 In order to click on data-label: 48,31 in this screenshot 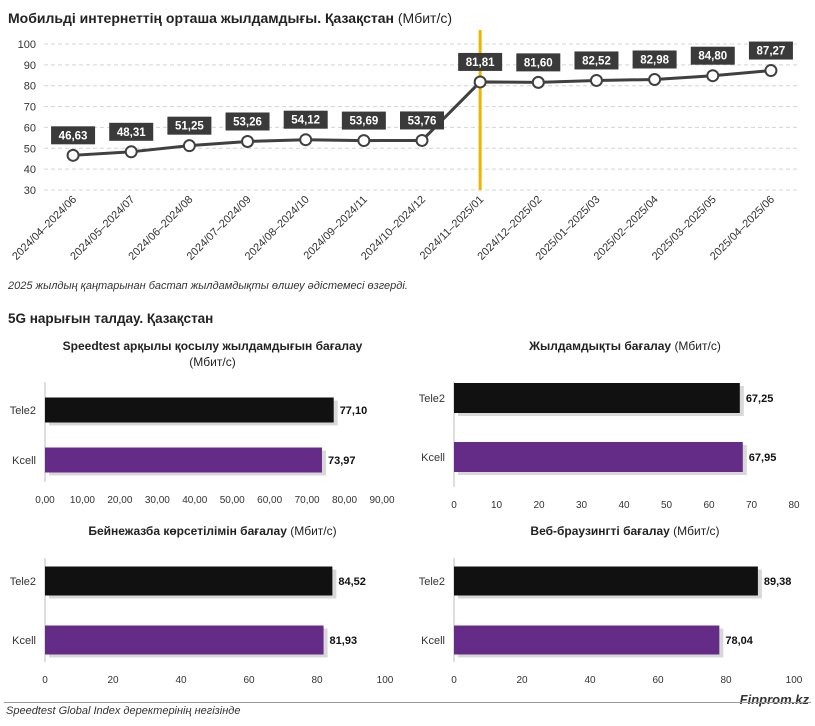, I will do `click(131, 133)`.